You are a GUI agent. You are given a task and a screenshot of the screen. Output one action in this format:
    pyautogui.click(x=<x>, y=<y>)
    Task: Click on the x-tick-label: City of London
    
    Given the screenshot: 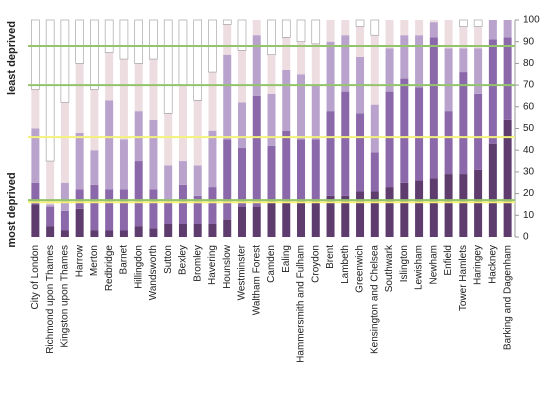 What is the action you would take?
    pyautogui.click(x=35, y=277)
    